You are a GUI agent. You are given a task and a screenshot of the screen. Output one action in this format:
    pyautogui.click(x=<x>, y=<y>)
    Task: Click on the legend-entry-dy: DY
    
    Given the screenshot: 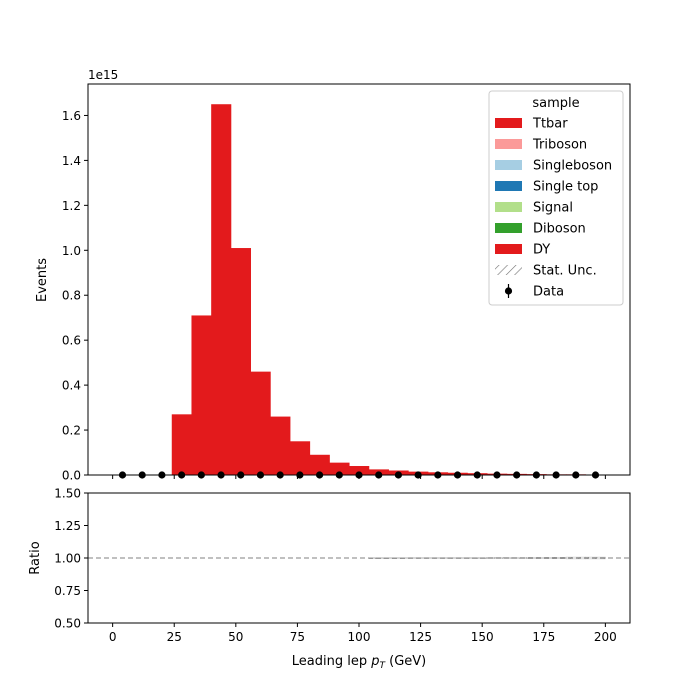 What is the action you would take?
    pyautogui.click(x=522, y=250)
    